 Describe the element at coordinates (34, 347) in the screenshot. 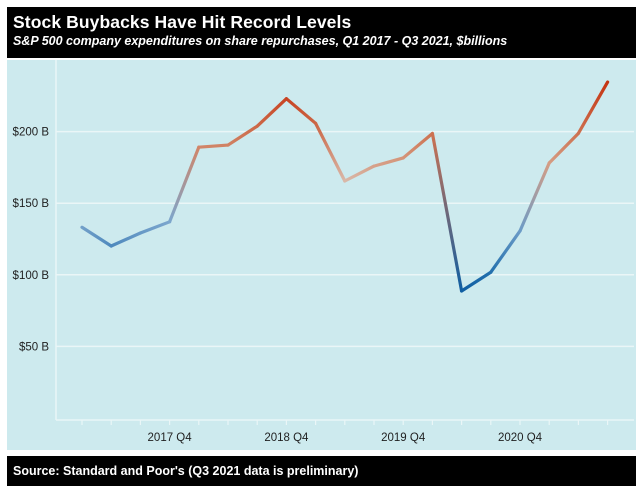

I see `y-tick-label: $50 B` at that location.